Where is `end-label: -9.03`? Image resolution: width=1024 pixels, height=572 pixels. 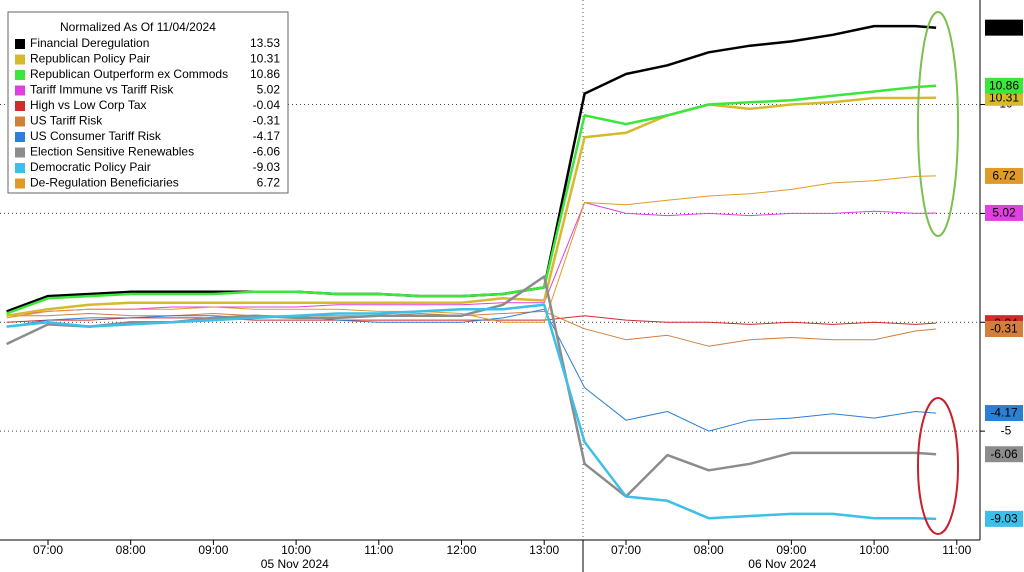 end-label: -9.03 is located at coordinates (1004, 519).